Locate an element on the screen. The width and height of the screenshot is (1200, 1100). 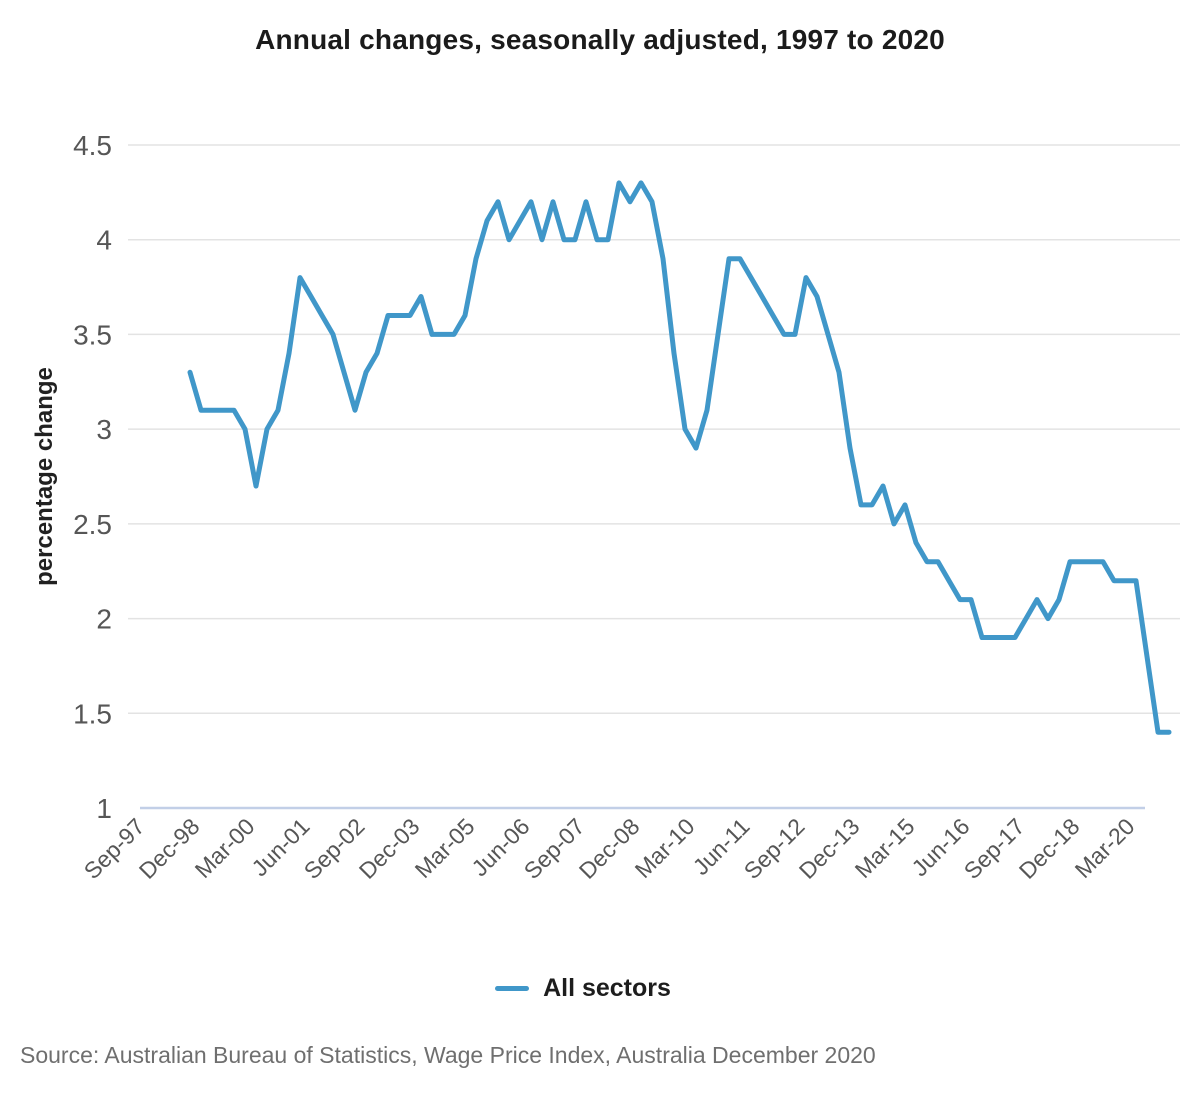
x-tick-label: Sep-12 is located at coordinates (774, 848).